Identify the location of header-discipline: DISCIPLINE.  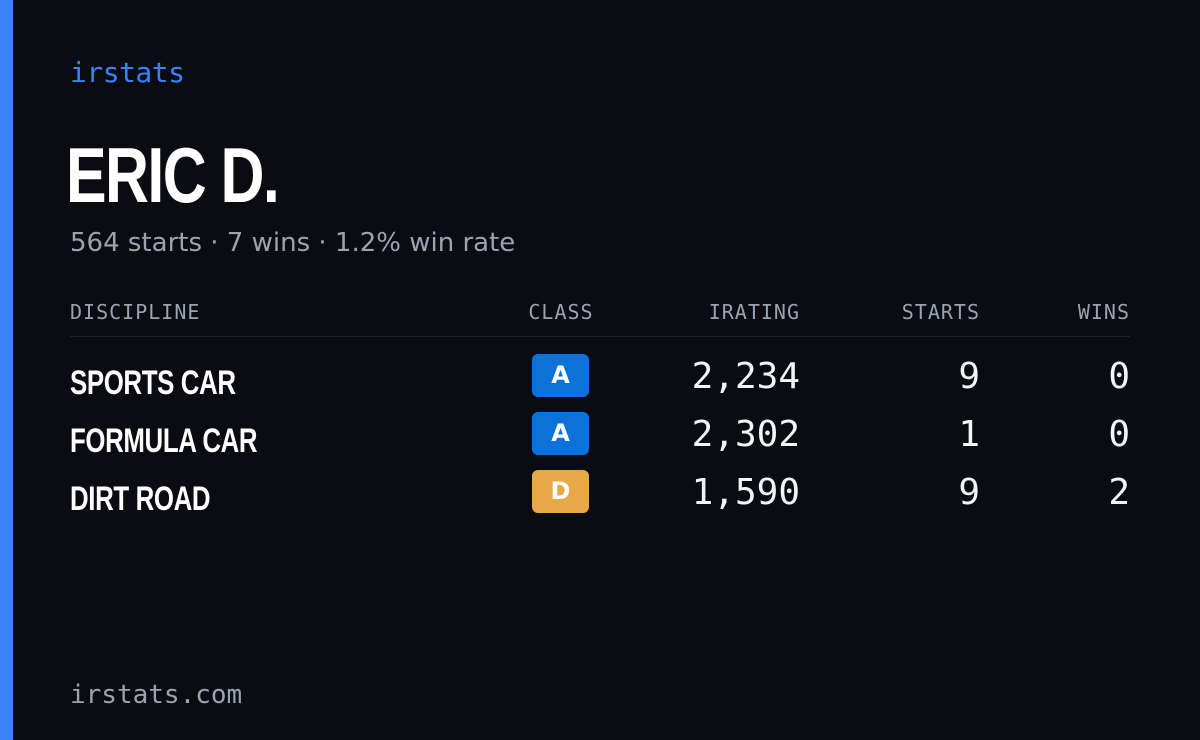
(135, 312).